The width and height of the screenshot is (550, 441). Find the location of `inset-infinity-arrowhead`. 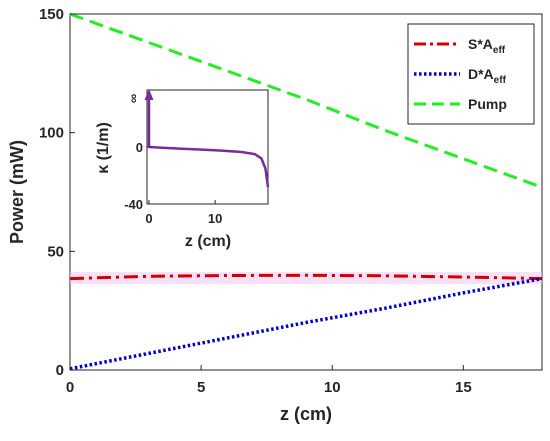

inset-infinity-arrowhead is located at coordinates (149, 94).